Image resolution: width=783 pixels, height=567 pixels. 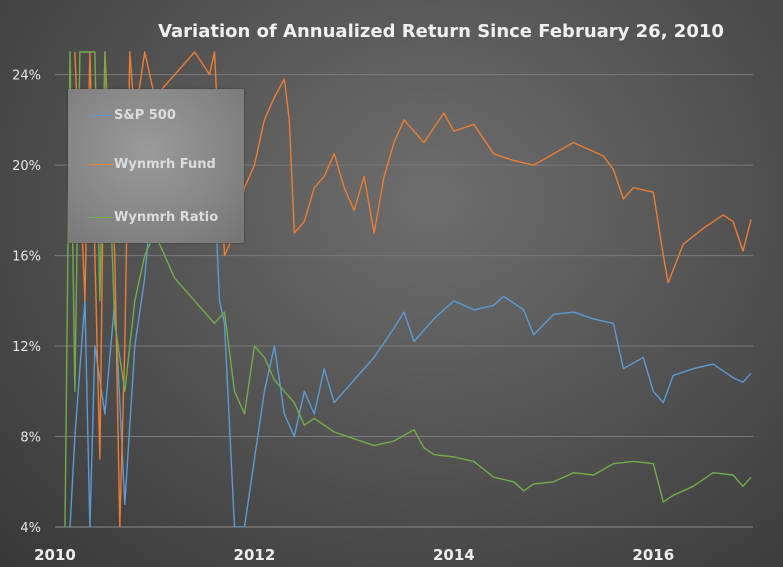 I want to click on y-tick-label: 16%, so click(x=26, y=257).